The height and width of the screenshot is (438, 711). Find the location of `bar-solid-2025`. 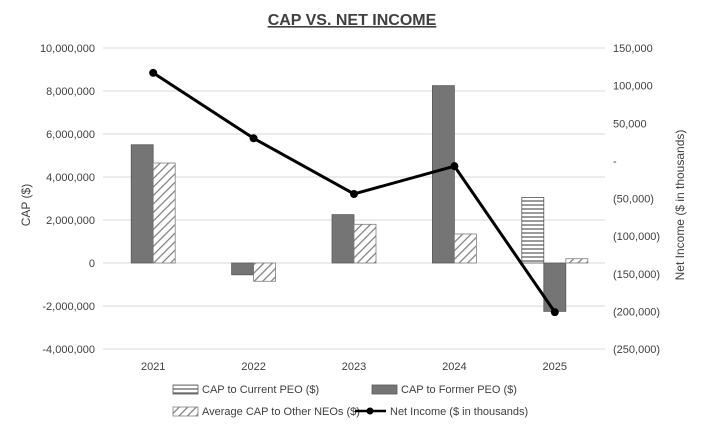

bar-solid-2025 is located at coordinates (555, 287).